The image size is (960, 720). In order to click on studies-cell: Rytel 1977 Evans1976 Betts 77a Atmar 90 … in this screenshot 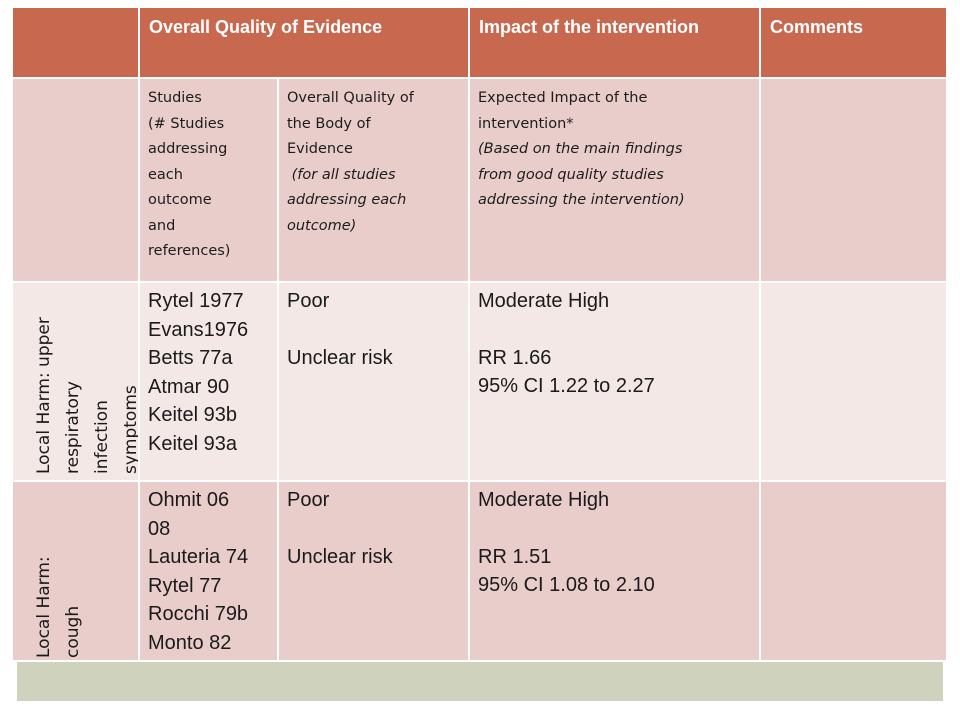, I will do `click(208, 381)`.